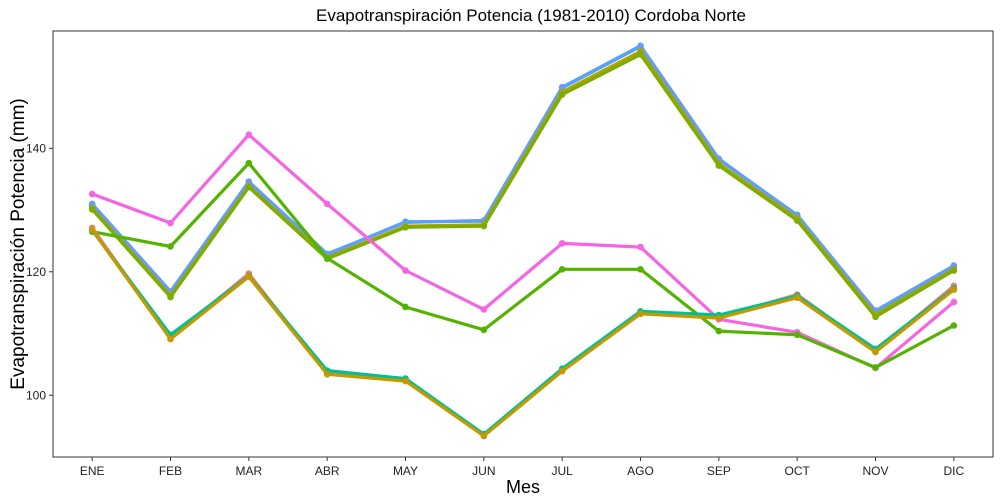 The width and height of the screenshot is (1000, 500). Describe the element at coordinates (797, 471) in the screenshot. I see `x-tick-label: OCT` at that location.